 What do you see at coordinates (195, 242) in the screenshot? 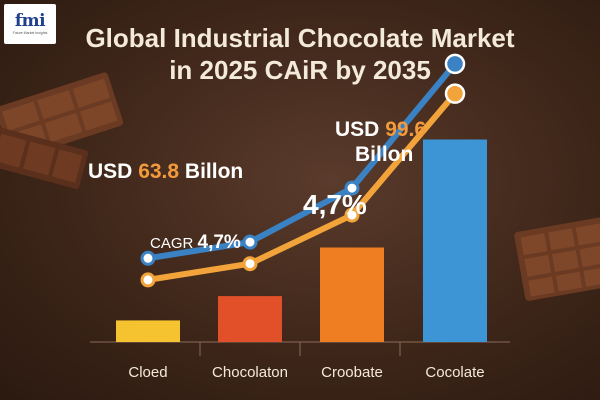
I see `cagr-label: CAGR 4,7%` at bounding box center [195, 242].